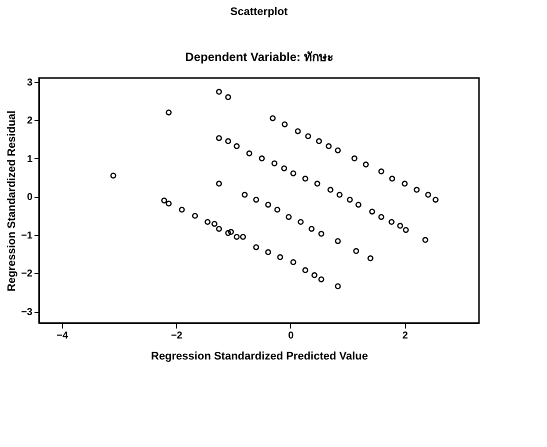 The image size is (547, 447). What do you see at coordinates (27, 274) in the screenshot?
I see `y-tick-label: −2` at bounding box center [27, 274].